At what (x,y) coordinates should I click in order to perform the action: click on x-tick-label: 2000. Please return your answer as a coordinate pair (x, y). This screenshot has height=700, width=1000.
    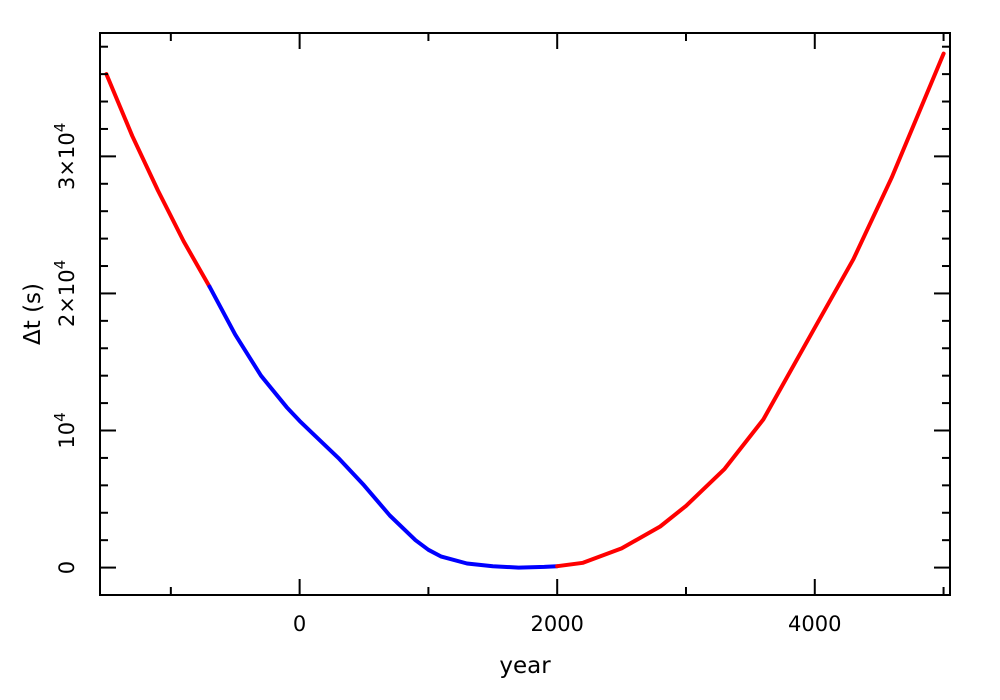
    Looking at the image, I should click on (556, 624).